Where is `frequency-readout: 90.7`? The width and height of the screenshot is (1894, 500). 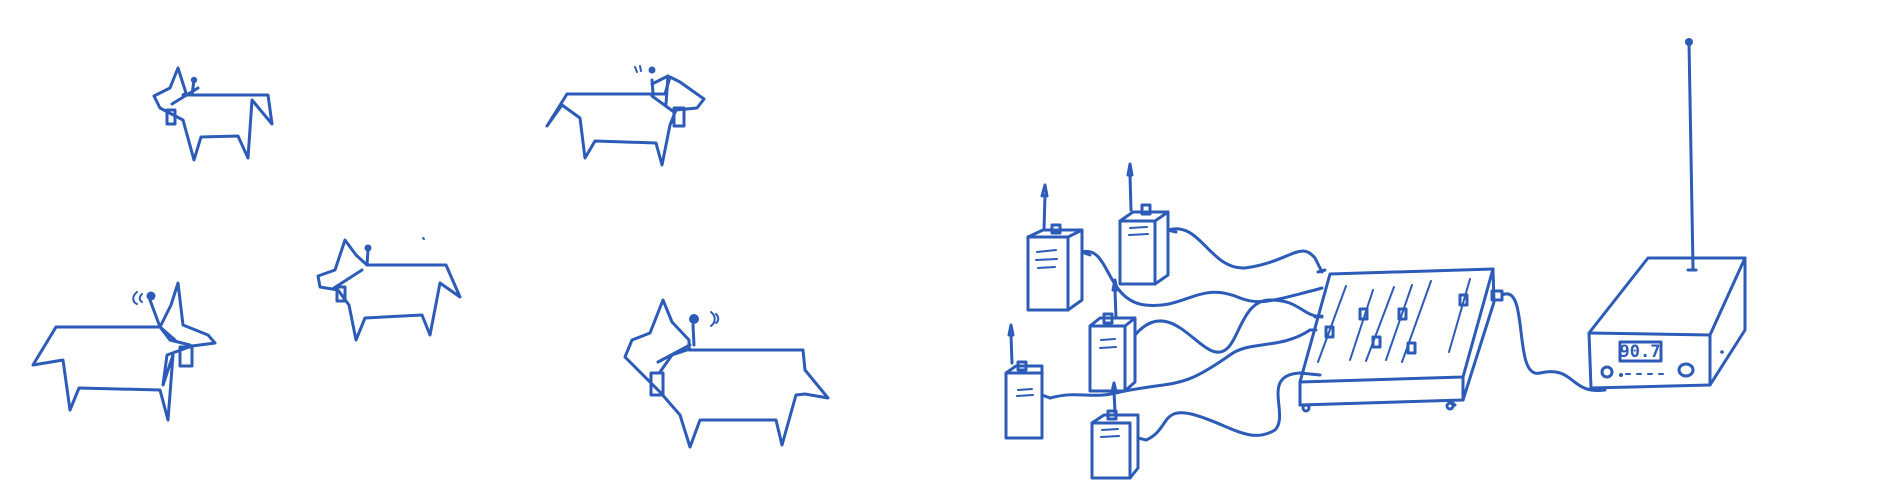 frequency-readout: 90.7 is located at coordinates (1640, 352).